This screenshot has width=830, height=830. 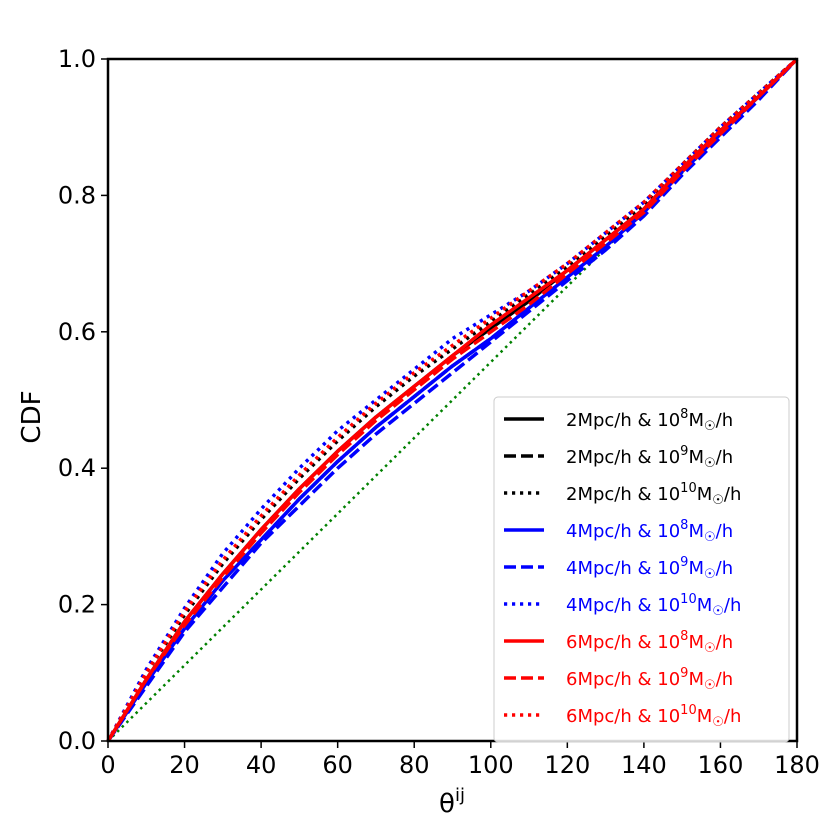 I want to click on y-tick-label: 0.0, so click(x=77, y=741).